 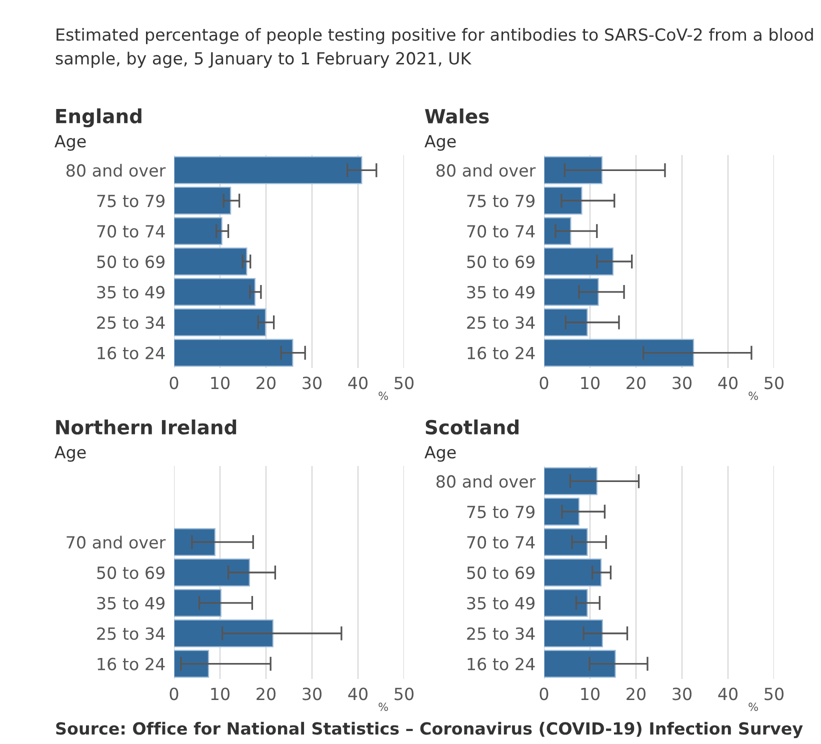 What do you see at coordinates (146, 427) in the screenshot?
I see `chart-title: Northern Ireland` at bounding box center [146, 427].